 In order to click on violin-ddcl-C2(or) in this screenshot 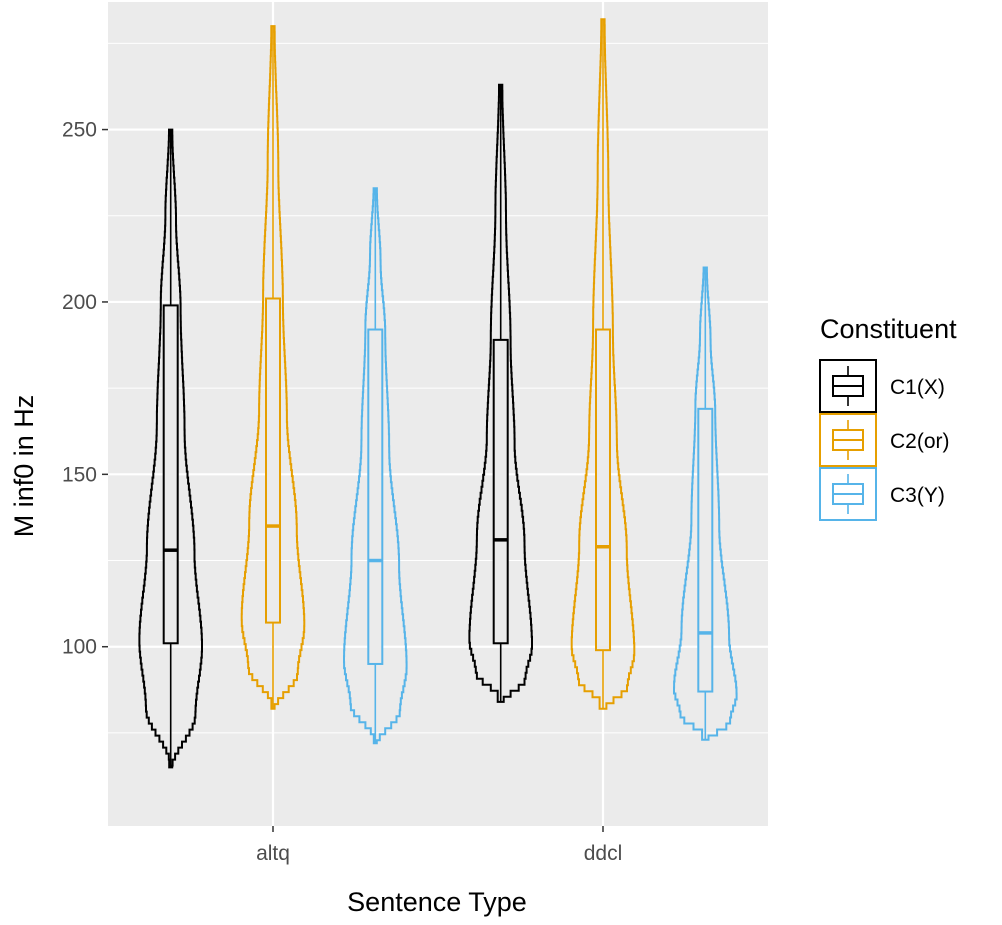, I will do `click(603, 364)`.